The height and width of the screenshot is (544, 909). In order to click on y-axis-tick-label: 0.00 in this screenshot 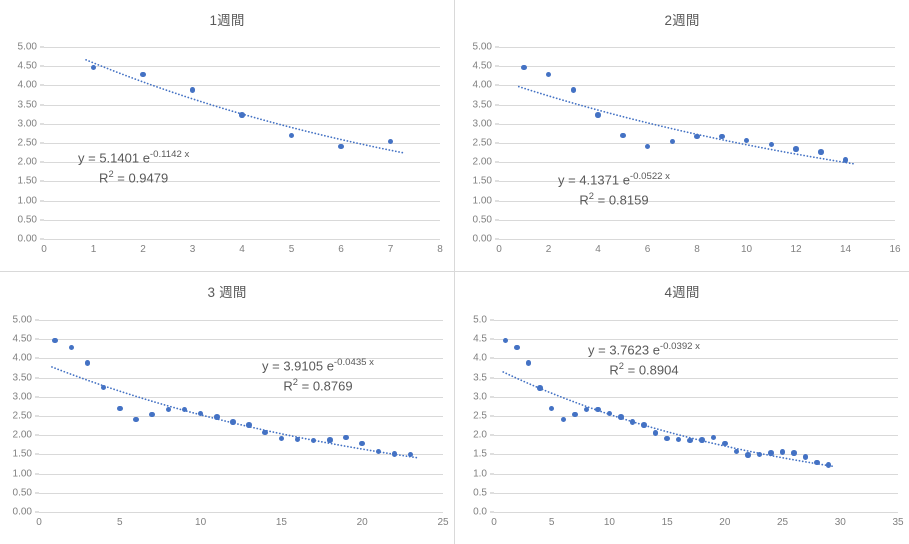, I will do `click(482, 239)`.